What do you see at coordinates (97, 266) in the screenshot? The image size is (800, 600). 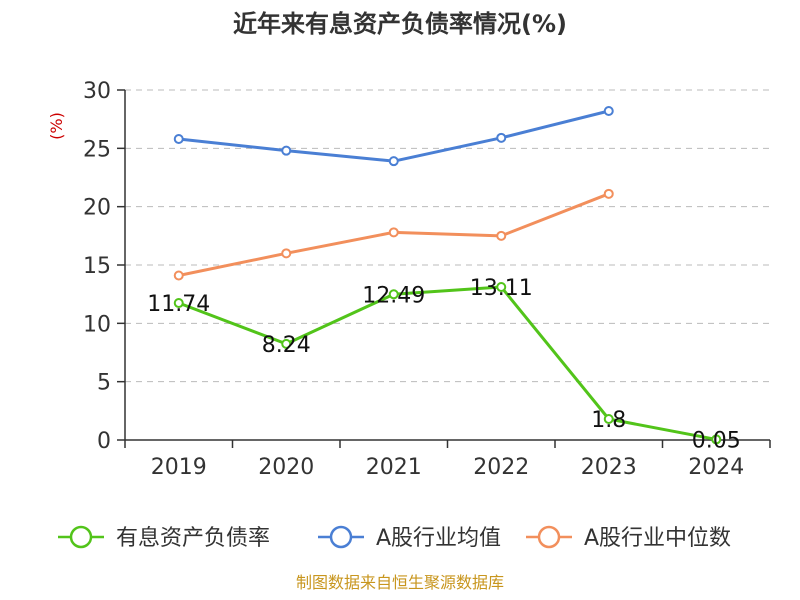 I see `y-tick-label: 15` at bounding box center [97, 266].